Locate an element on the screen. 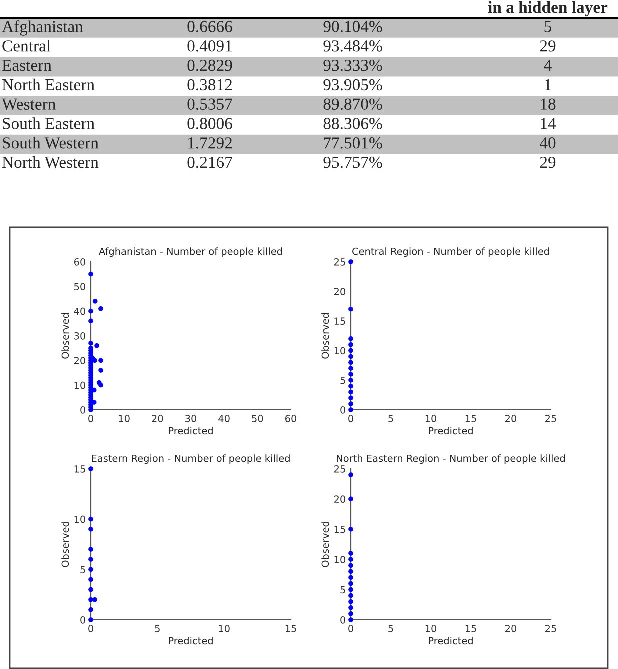 The height and width of the screenshot is (669, 618). category-label: South Western is located at coordinates (51, 143).